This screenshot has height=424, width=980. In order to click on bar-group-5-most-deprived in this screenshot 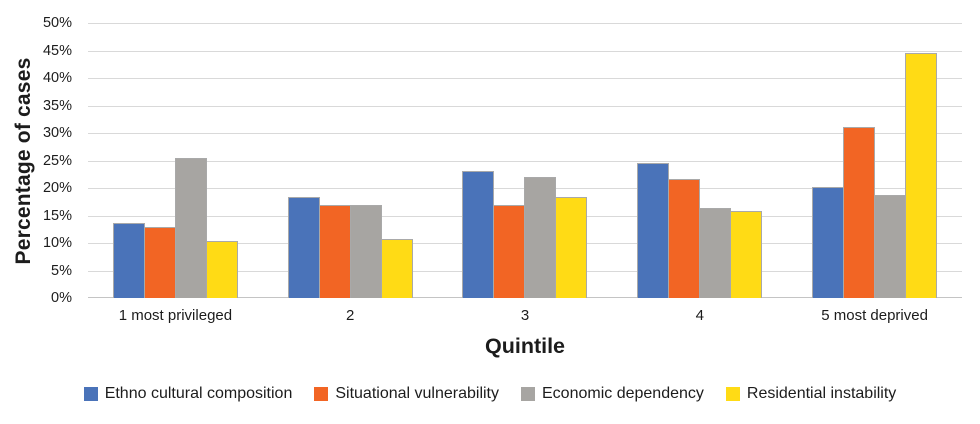, I will do `click(874, 160)`.